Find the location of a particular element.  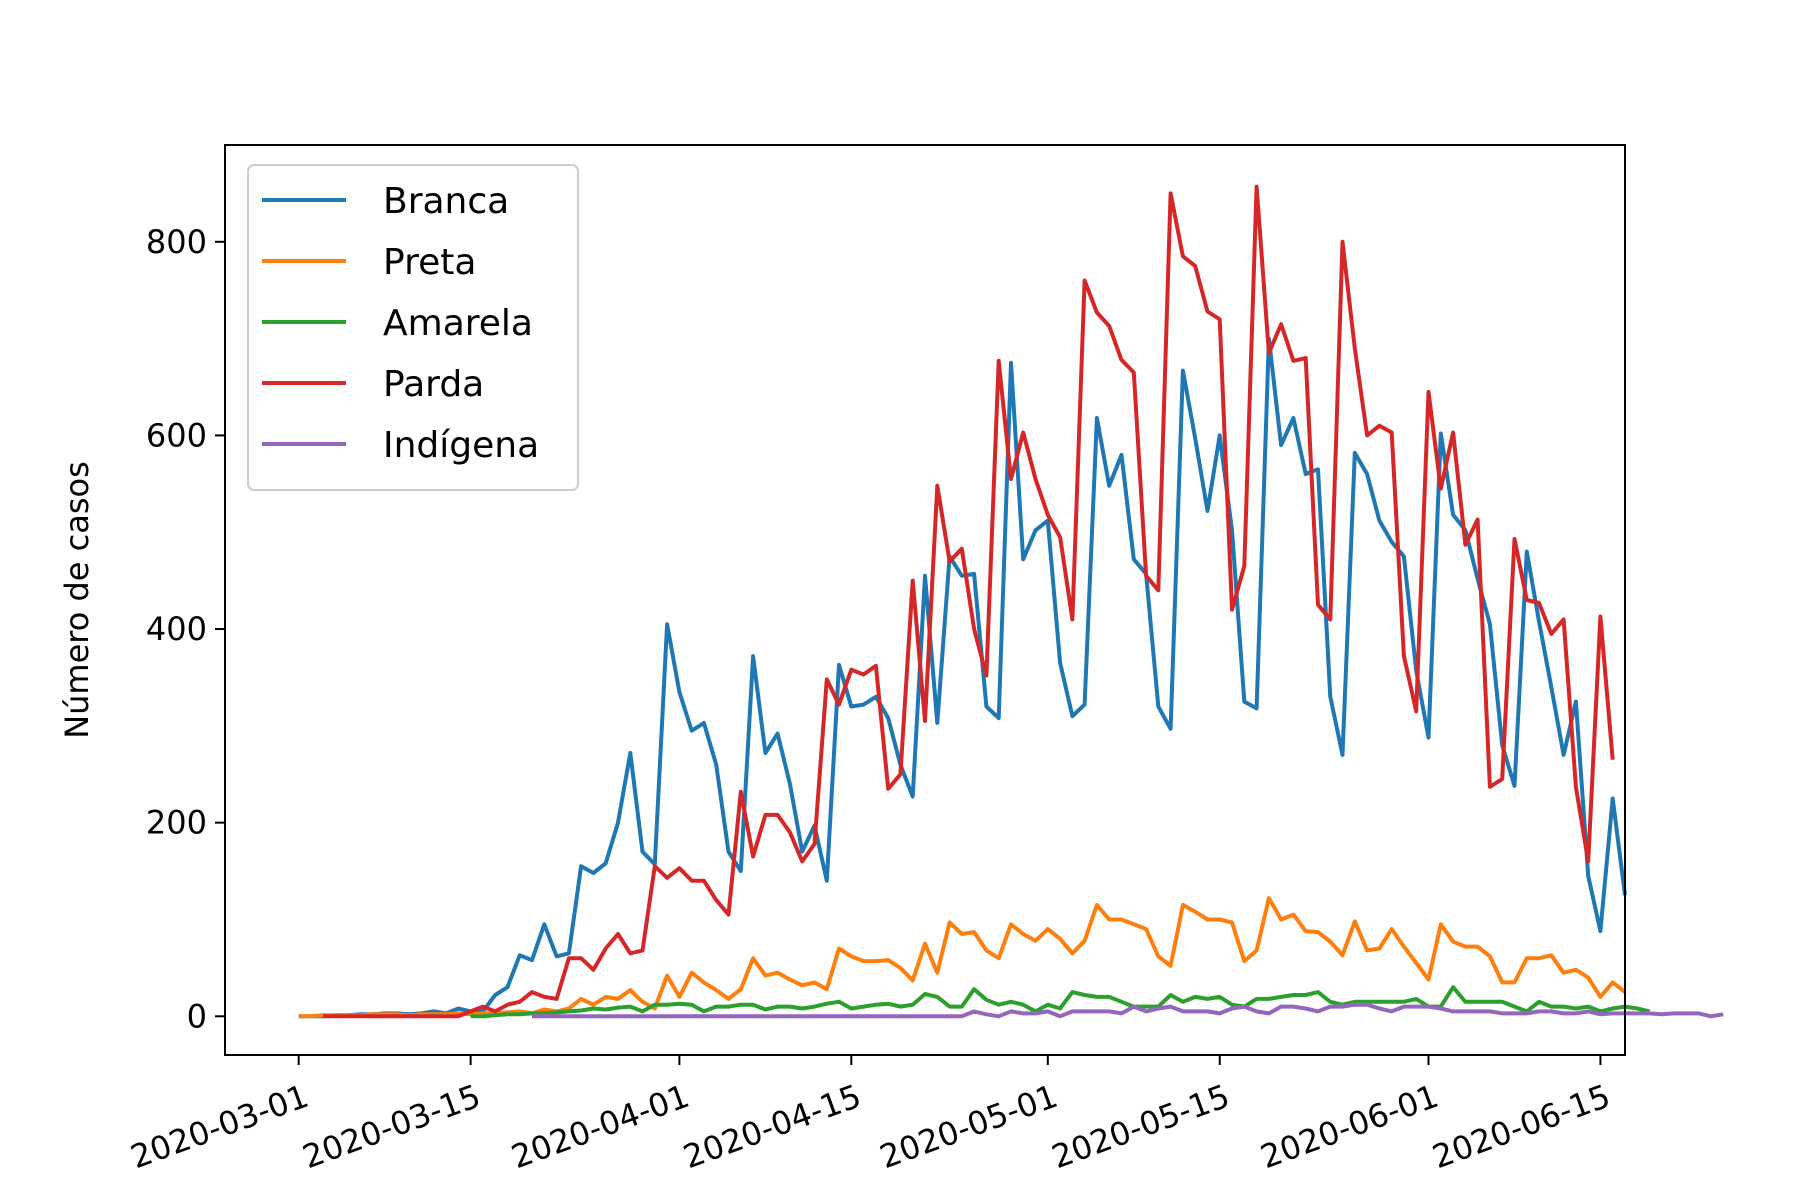

x-tick-label: 2020-04-01 is located at coordinates (600, 1126).